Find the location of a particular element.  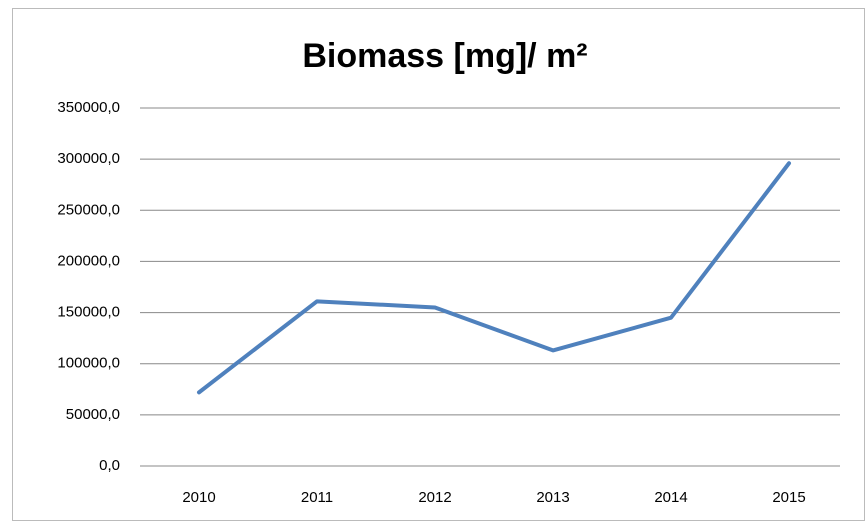

x-tick-label: 2010 is located at coordinates (198, 497).